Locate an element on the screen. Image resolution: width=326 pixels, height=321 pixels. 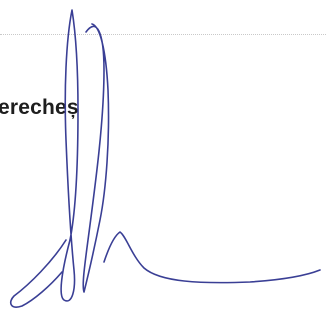
signatory-name-fragment: erecheș is located at coordinates (39, 107).